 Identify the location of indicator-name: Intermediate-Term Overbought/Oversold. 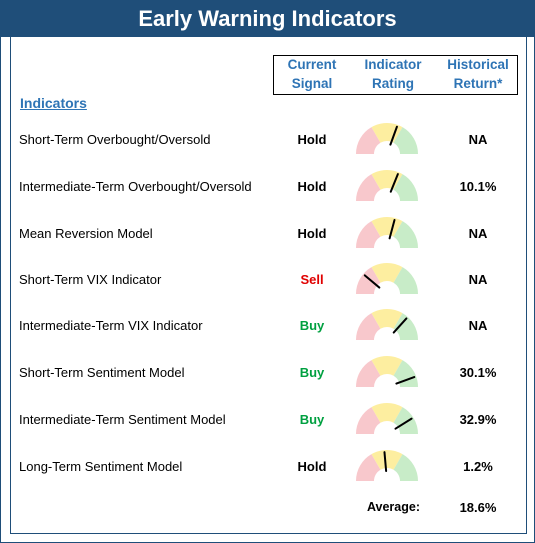
(135, 186).